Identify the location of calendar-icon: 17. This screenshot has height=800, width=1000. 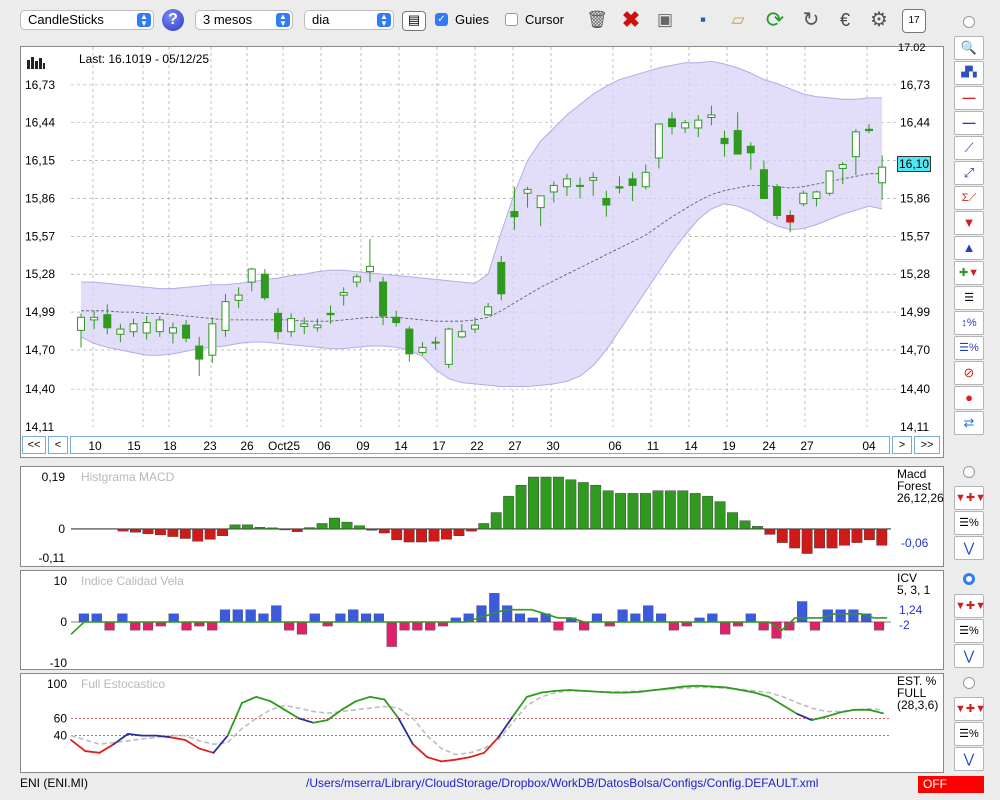
(914, 21).